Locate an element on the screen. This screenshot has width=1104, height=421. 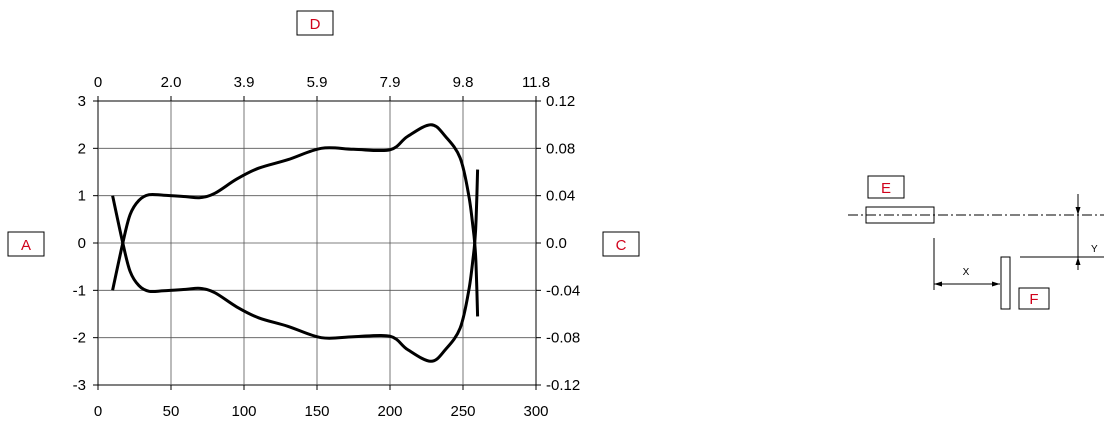
label-c-text: C is located at coordinates (621, 245).